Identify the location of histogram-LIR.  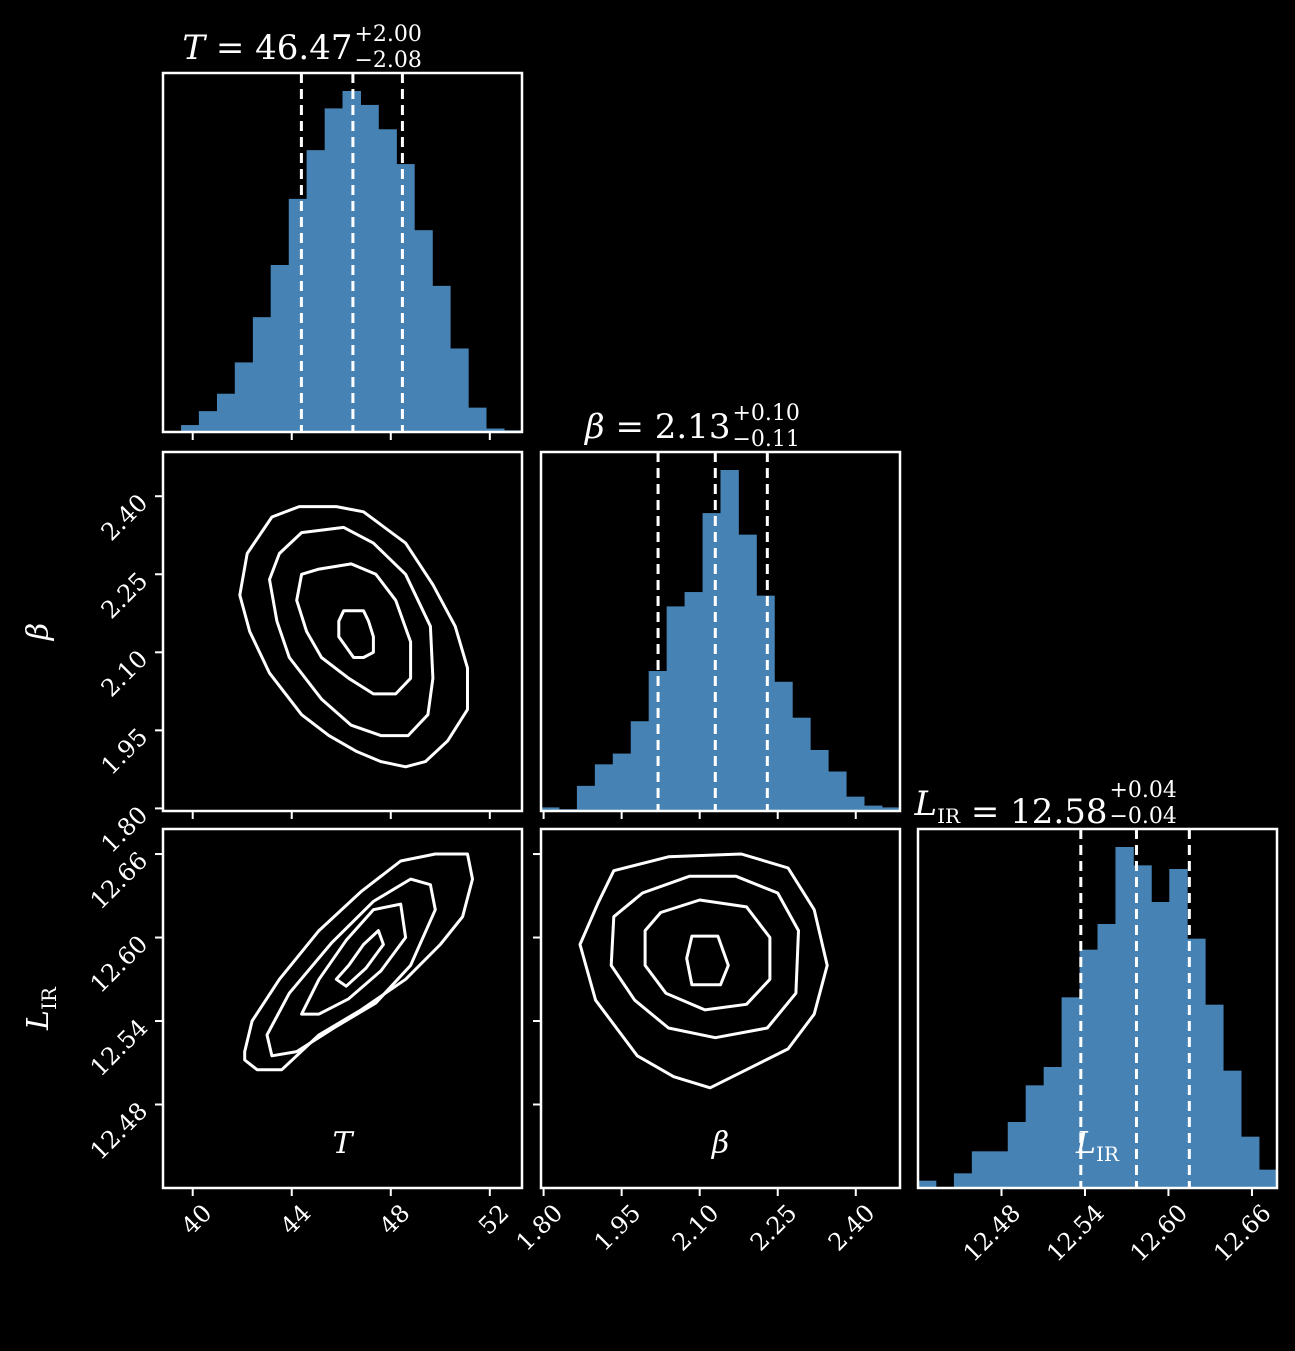
(1097, 1008).